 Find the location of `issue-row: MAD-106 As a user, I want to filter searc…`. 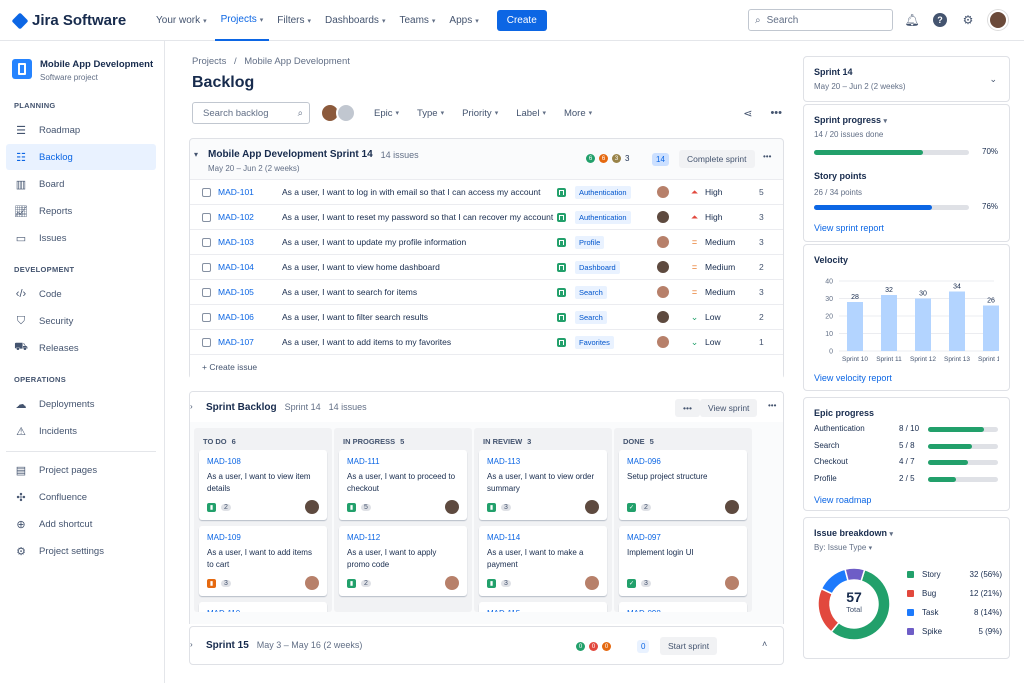

issue-row: MAD-106 As a user, I want to filter searc… is located at coordinates (486, 316).